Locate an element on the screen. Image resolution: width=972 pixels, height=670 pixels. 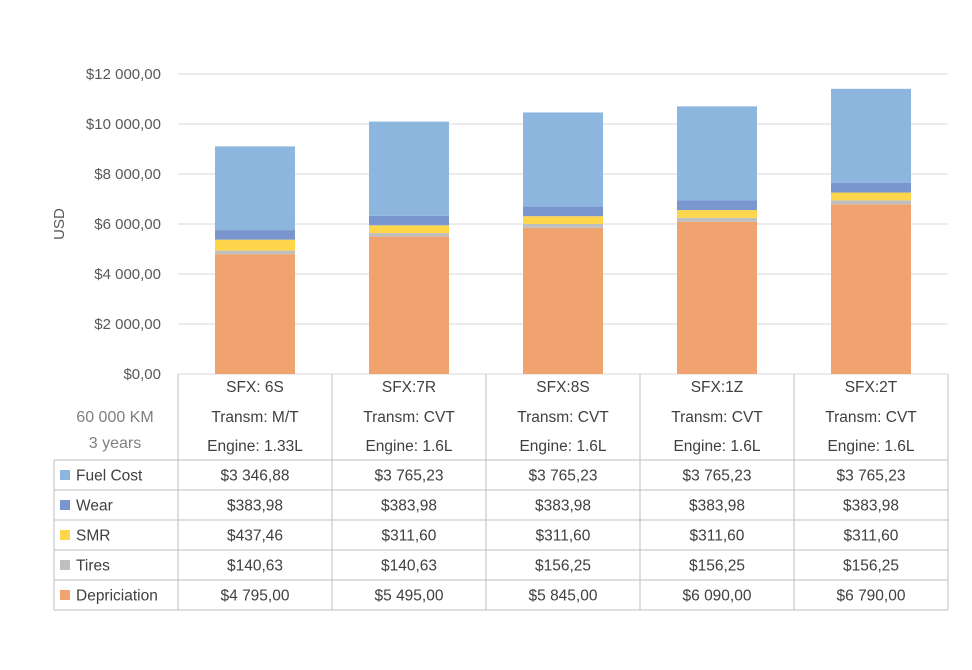
y-axis-label: USD is located at coordinates (59, 224).